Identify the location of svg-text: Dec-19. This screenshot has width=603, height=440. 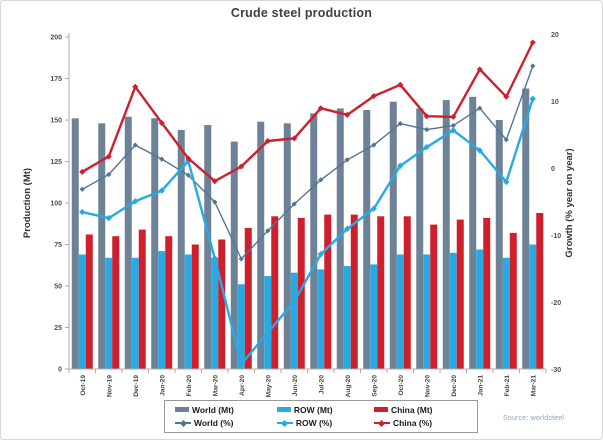
(136, 386).